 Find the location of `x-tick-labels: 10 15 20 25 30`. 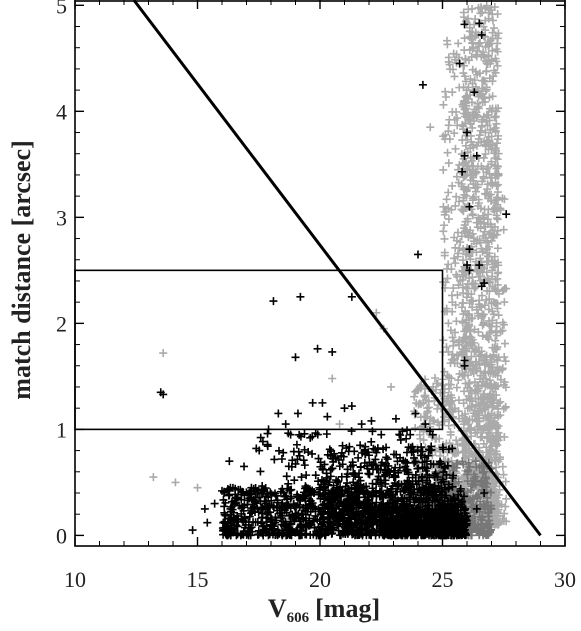

x-tick-labels: 10 15 20 25 30 is located at coordinates (320, 579).